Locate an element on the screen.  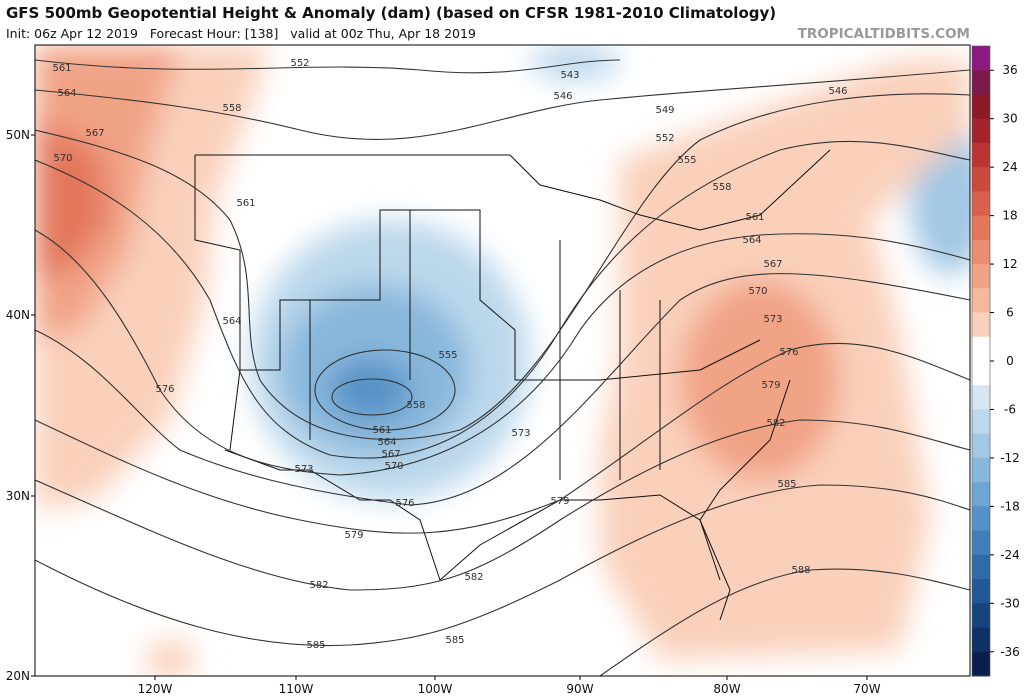
contour-label: 588 is located at coordinates (800, 570).